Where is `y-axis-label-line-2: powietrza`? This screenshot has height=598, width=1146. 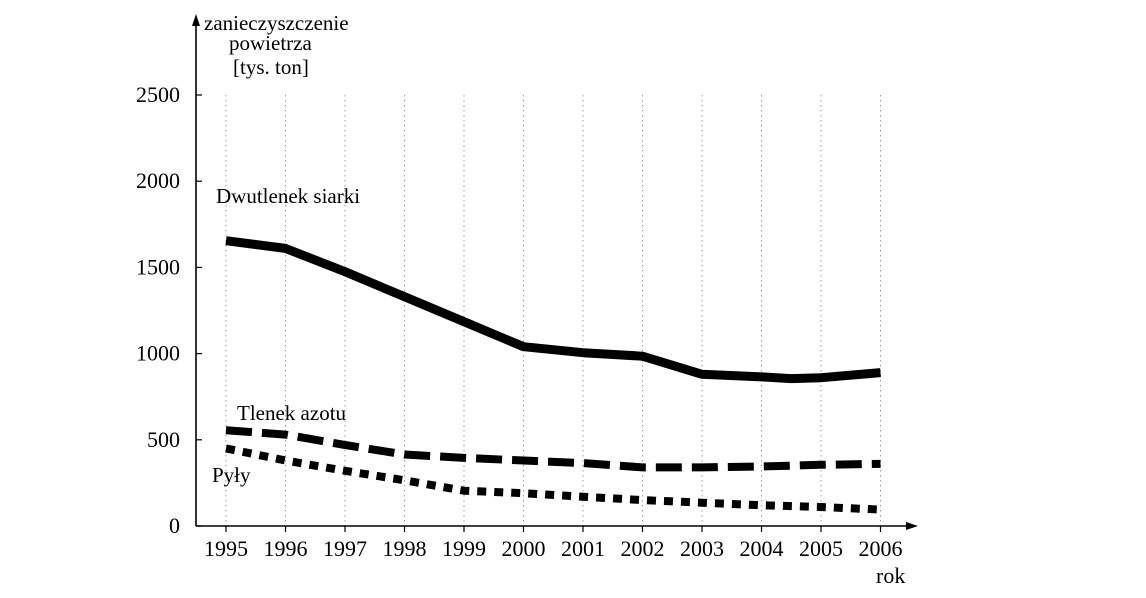
y-axis-label-line-2: powietrza is located at coordinates (270, 43).